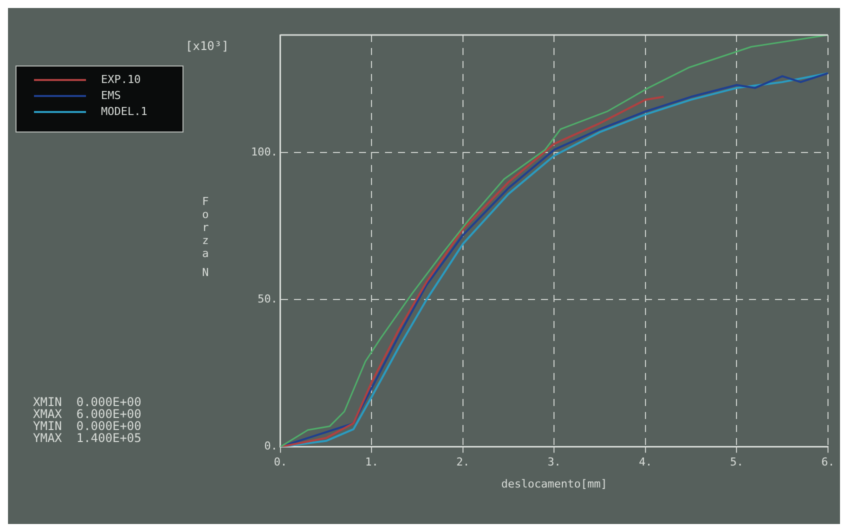  What do you see at coordinates (124, 111) in the screenshot?
I see `legend-label: MODEL.1` at bounding box center [124, 111].